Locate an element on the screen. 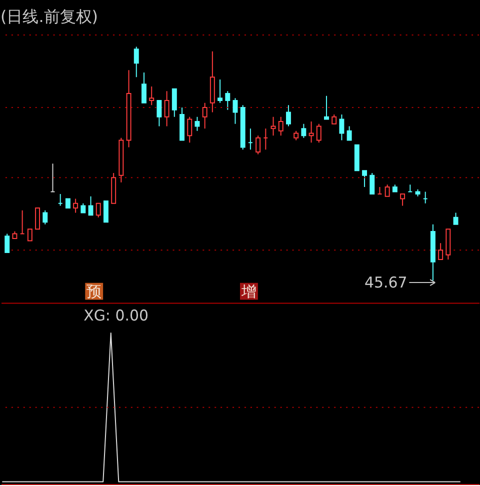  annotation: 45.67 is located at coordinates (386, 283).